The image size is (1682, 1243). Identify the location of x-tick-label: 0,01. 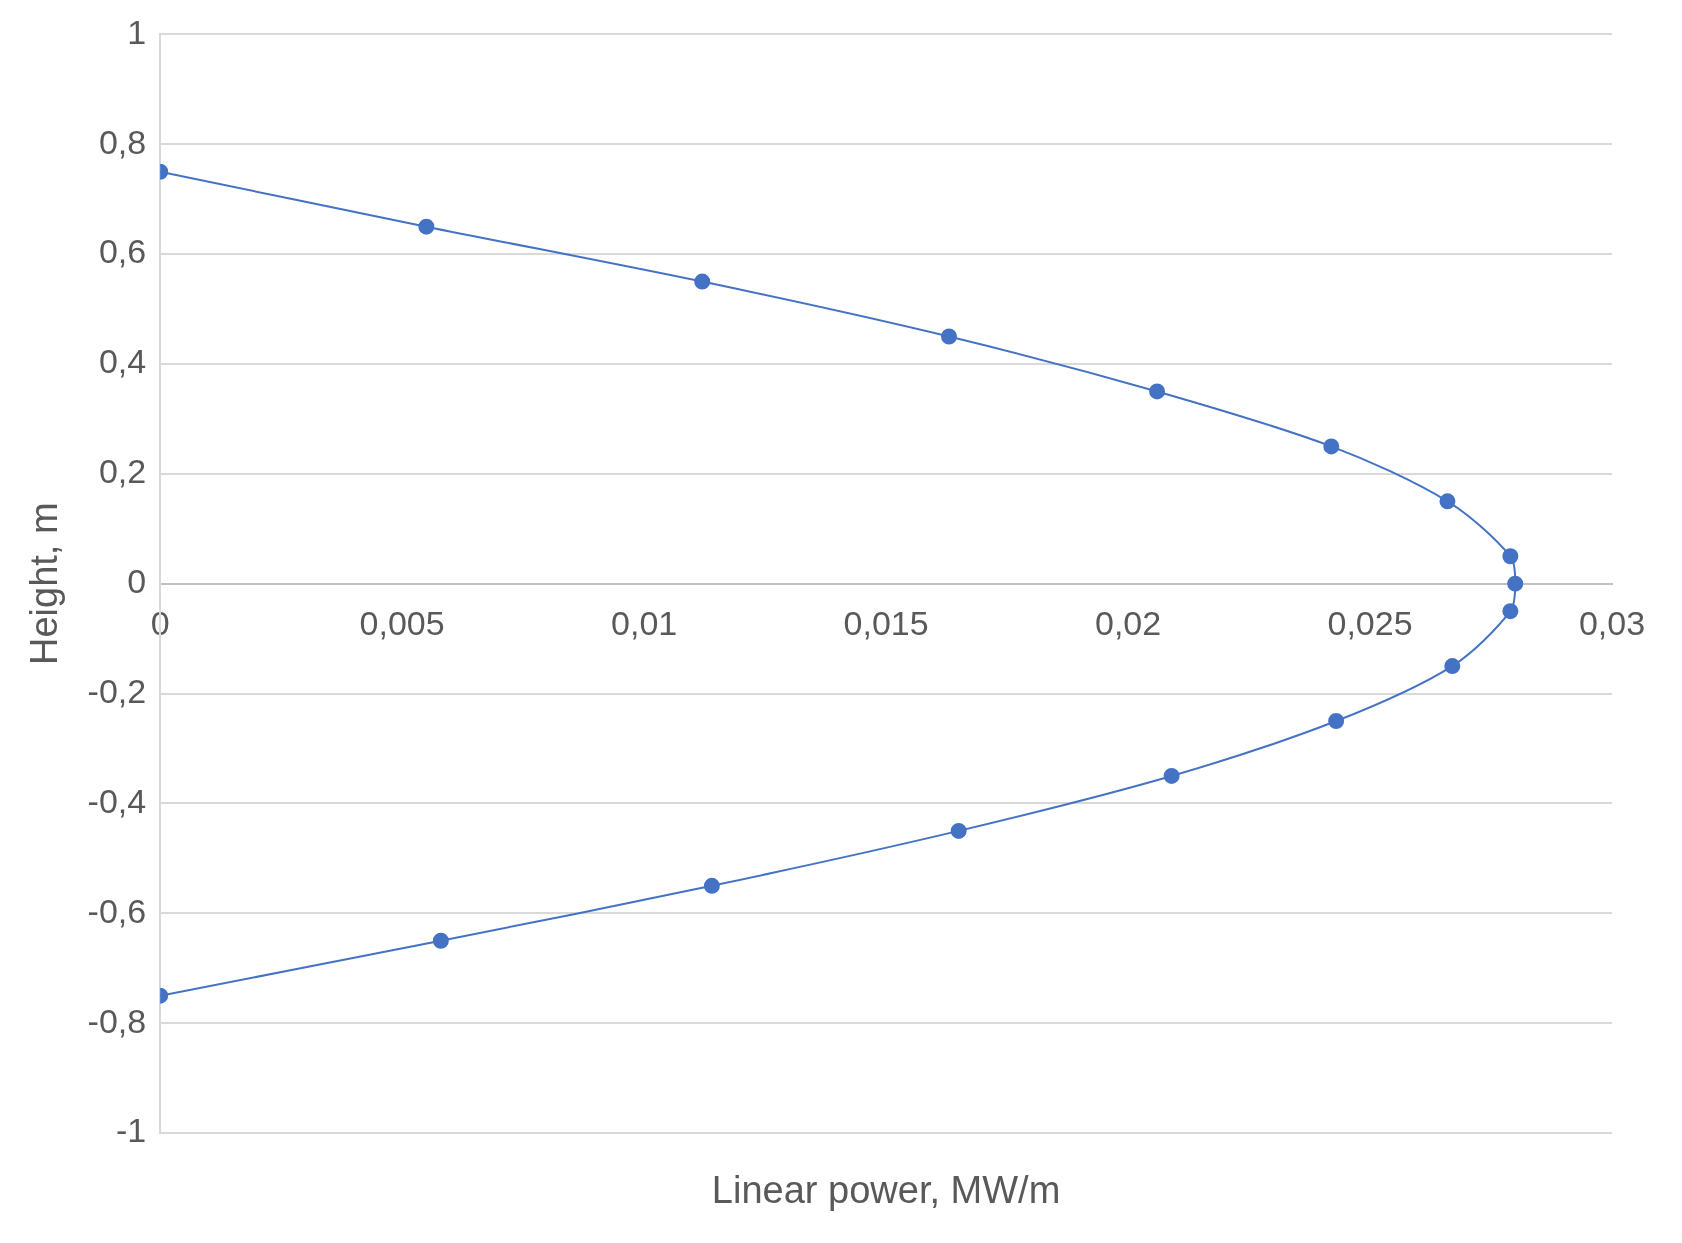
(644, 623).